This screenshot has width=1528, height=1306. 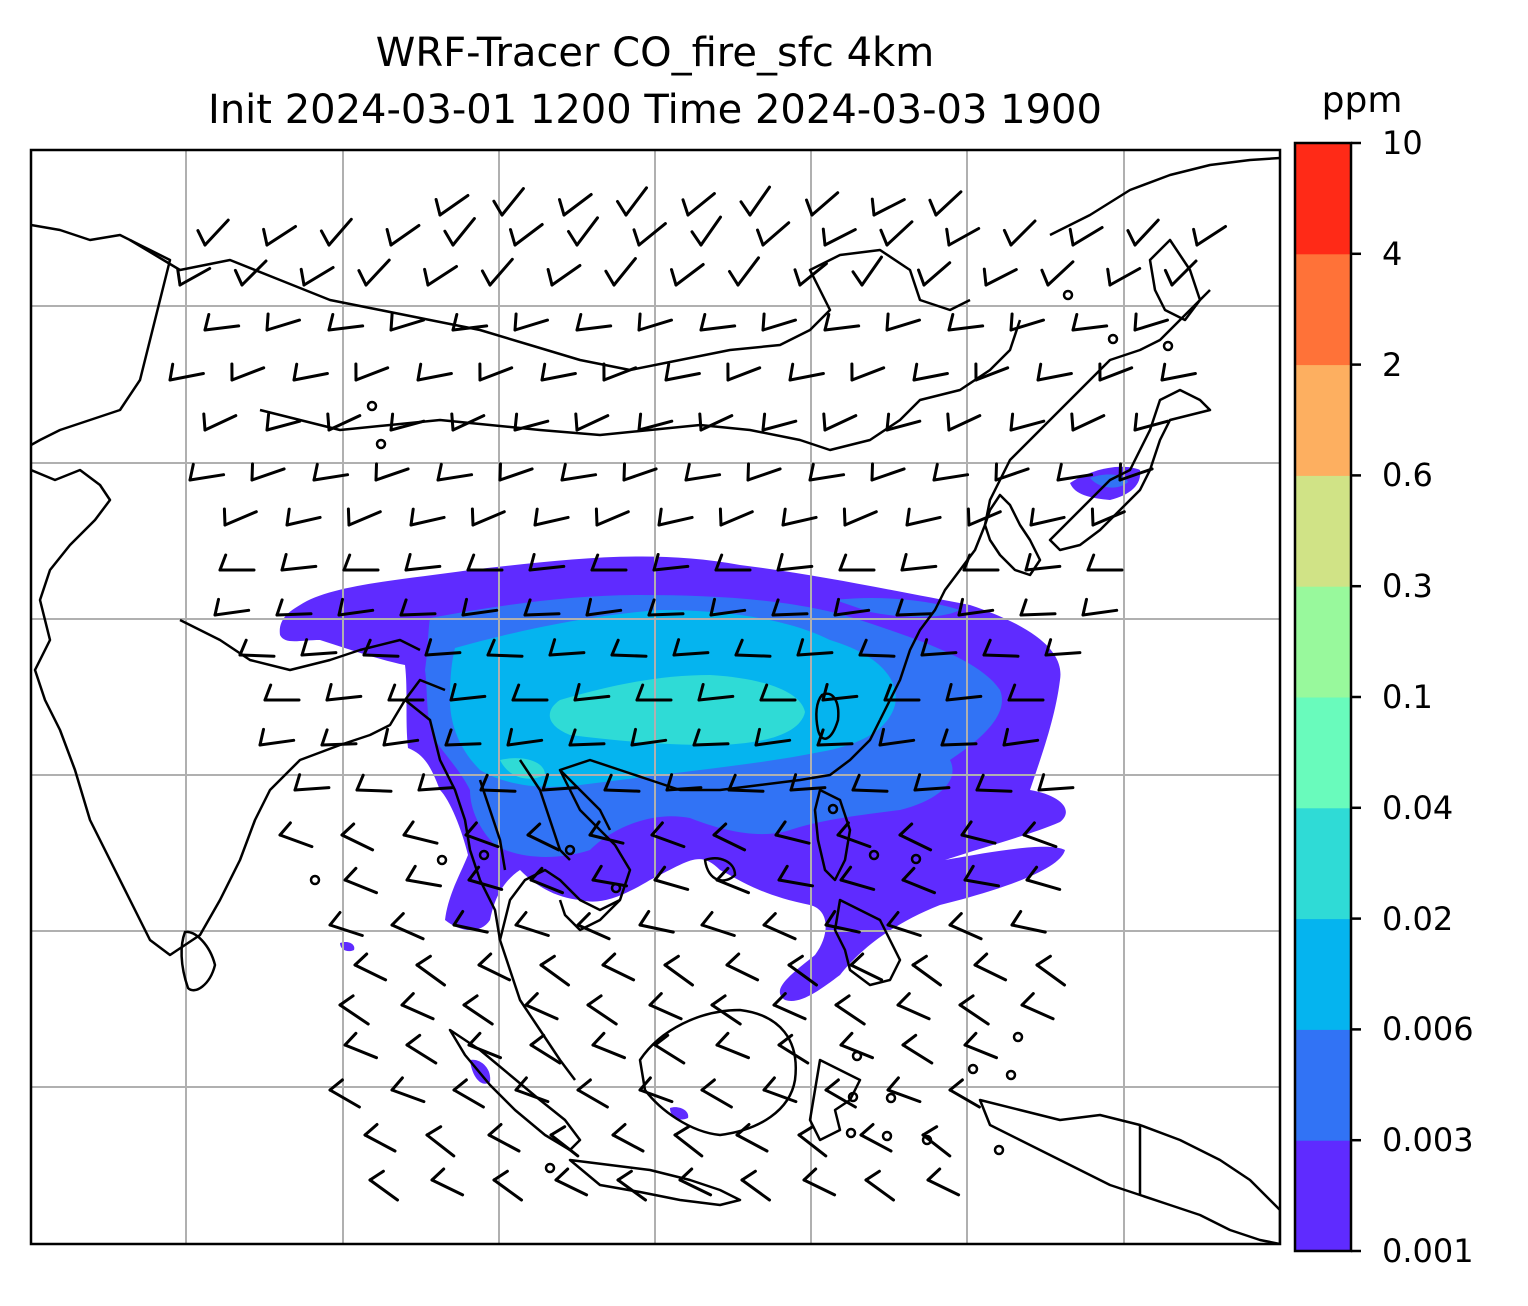 I want to click on border-china-north, so click(x=640, y=385).